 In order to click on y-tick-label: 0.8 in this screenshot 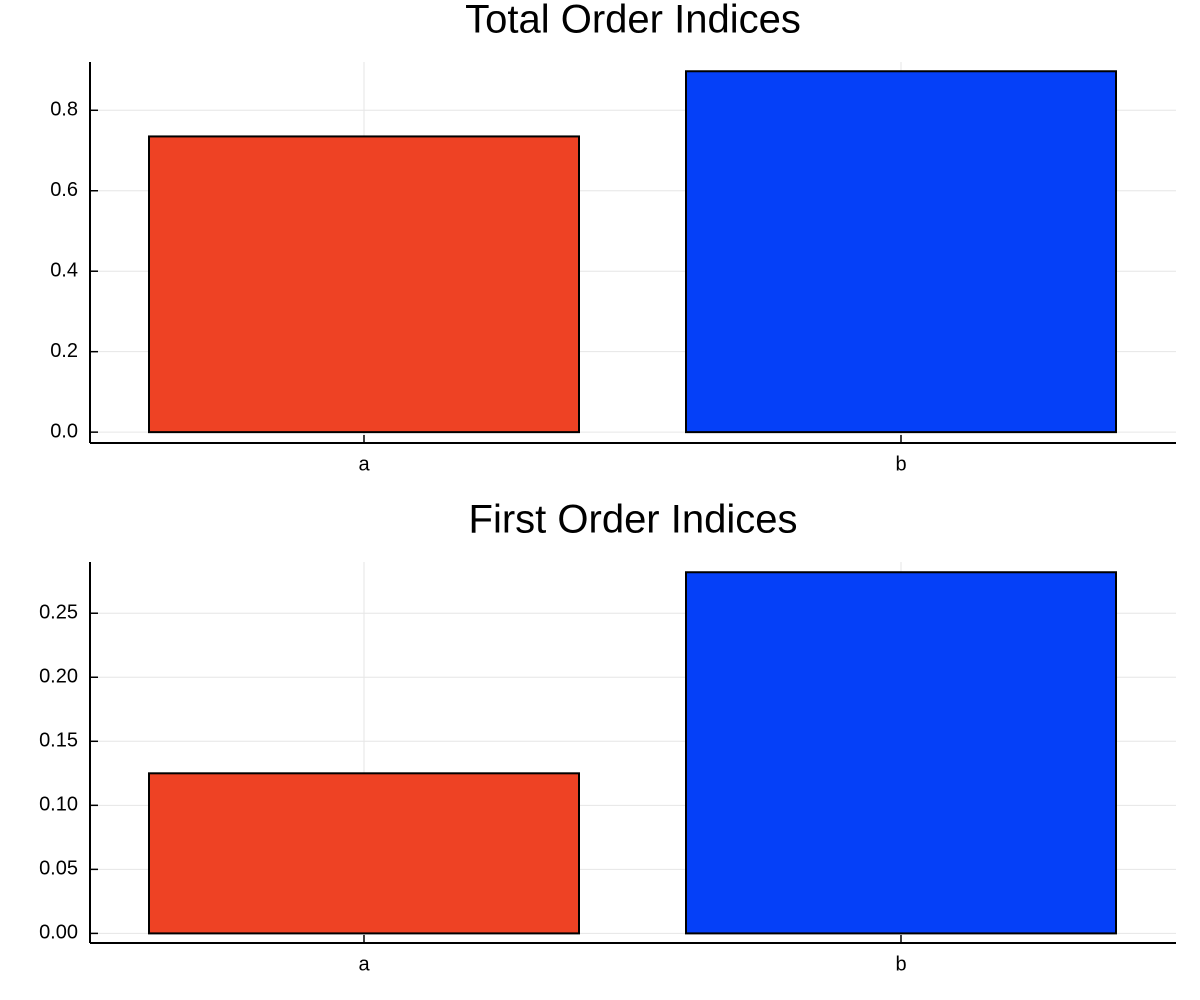, I will do `click(64, 110)`.